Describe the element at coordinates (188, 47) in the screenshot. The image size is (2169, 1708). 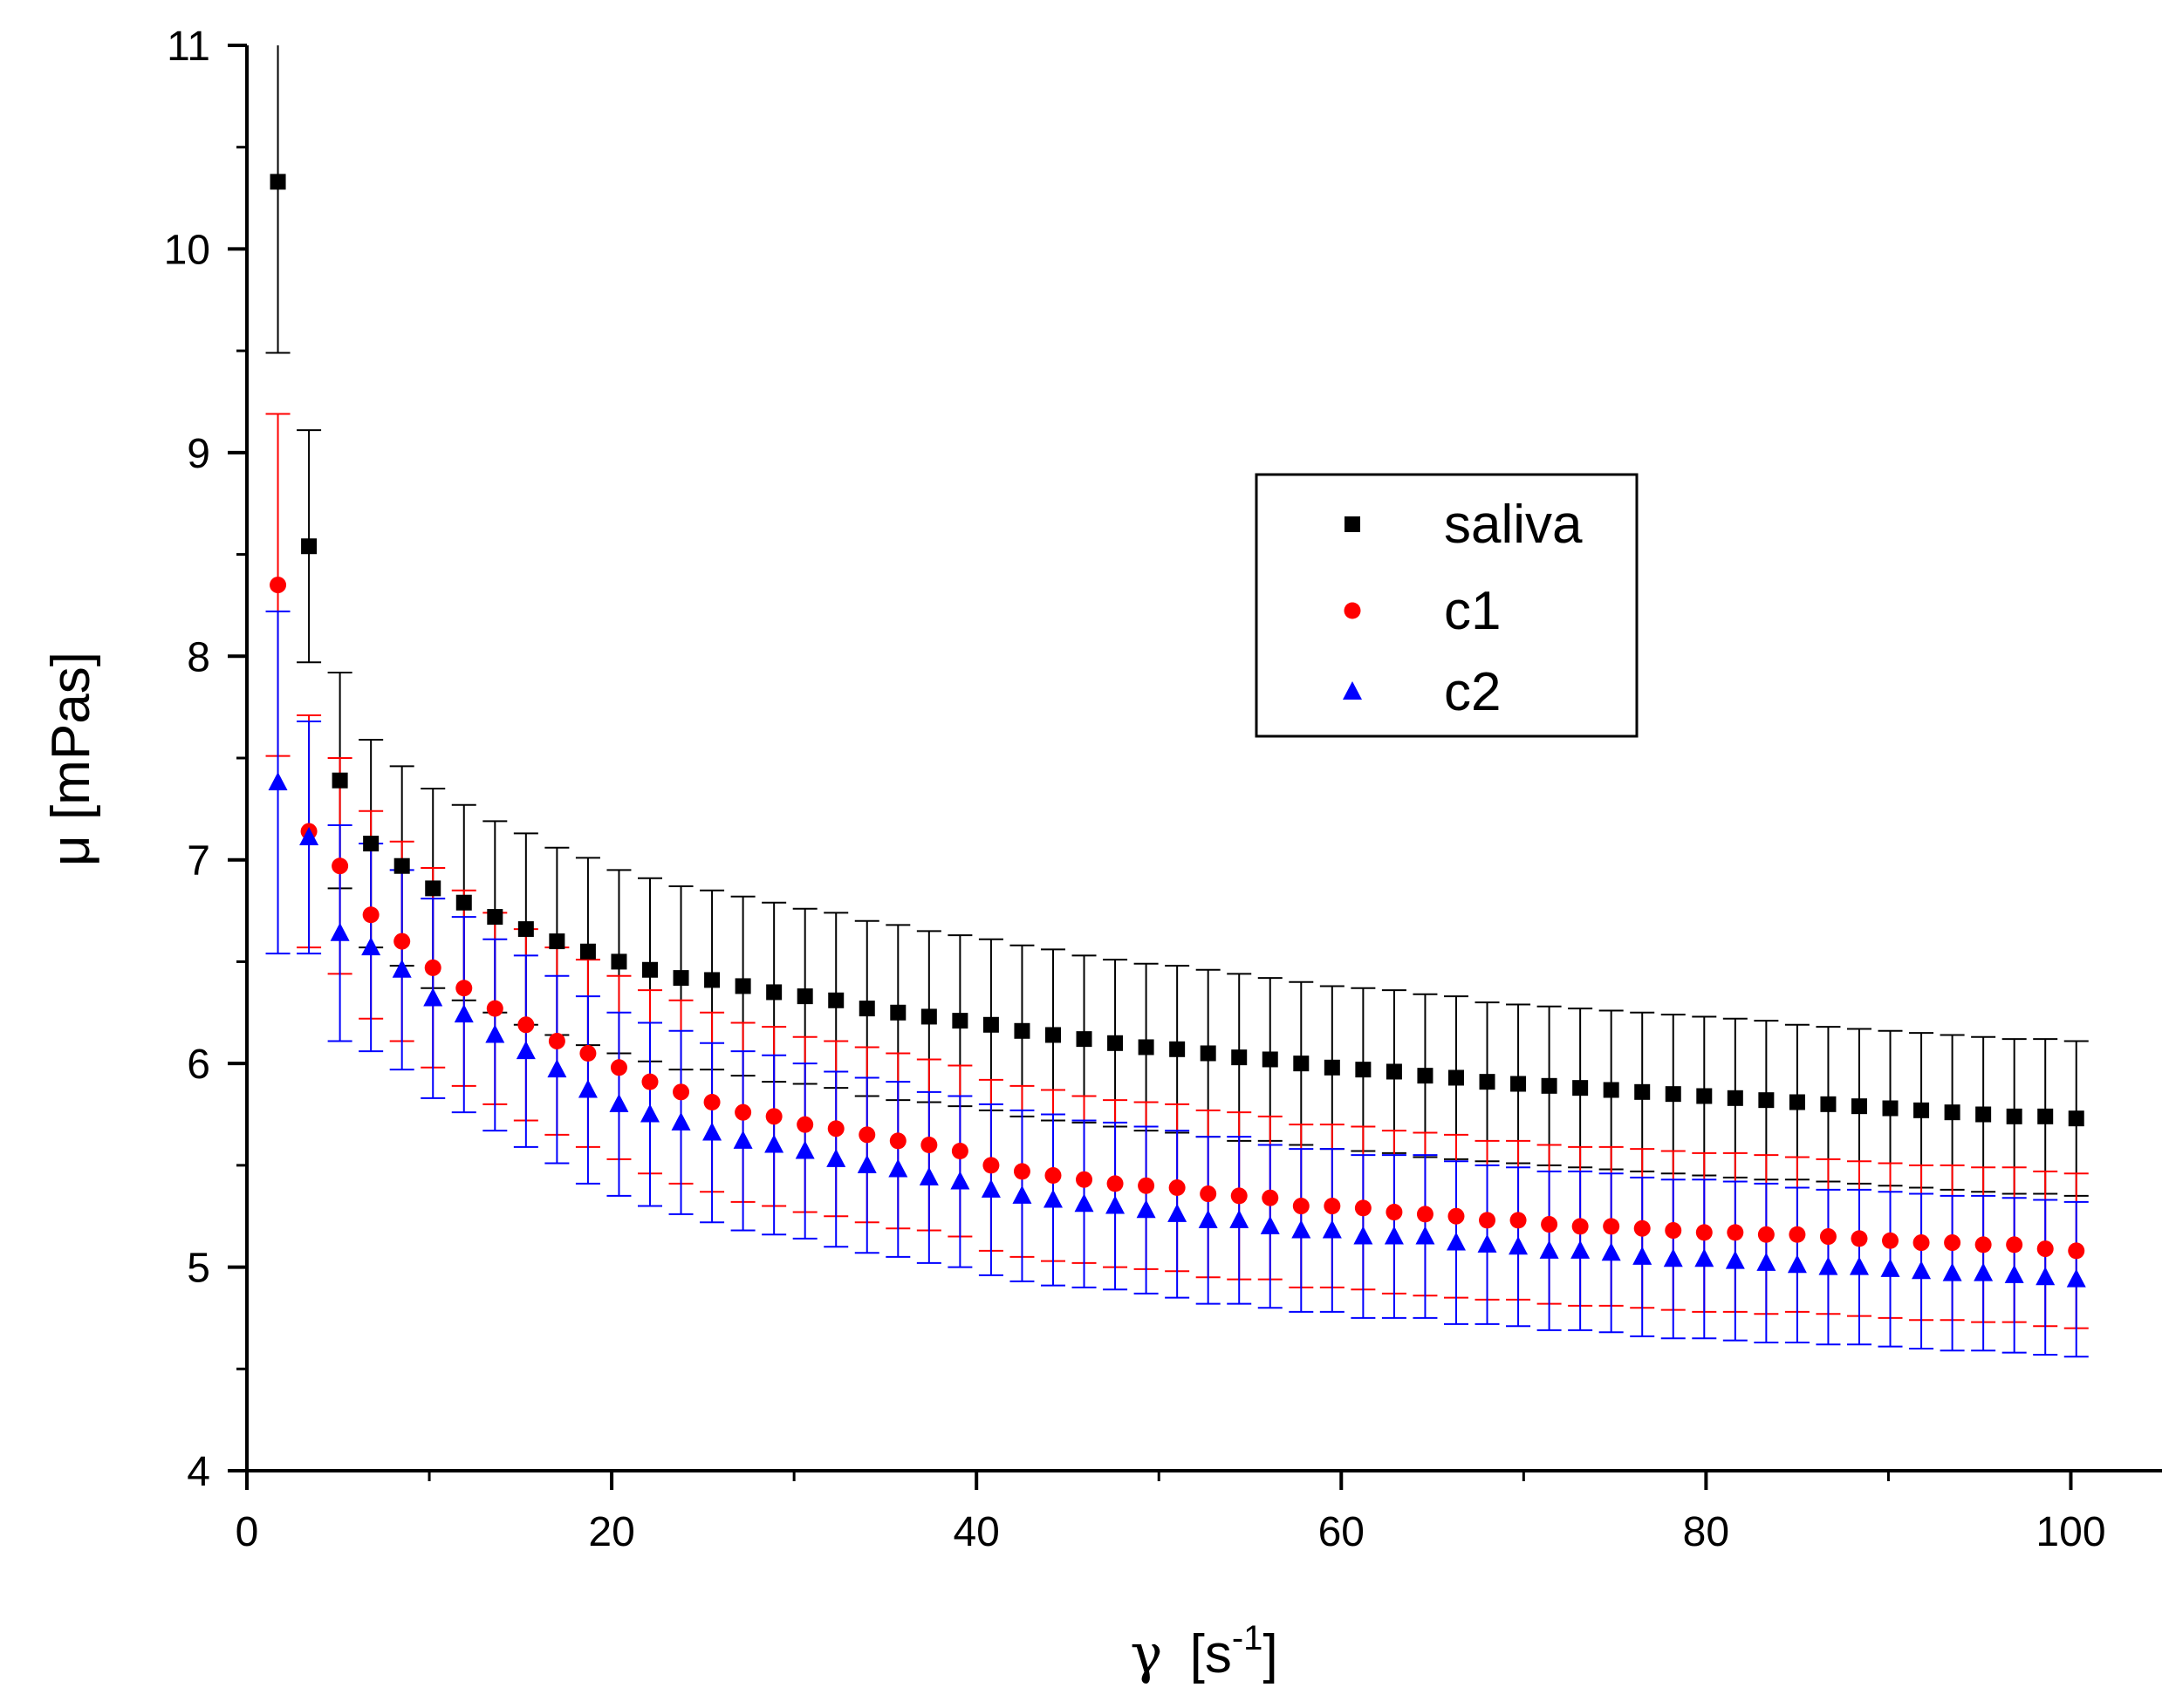
I see `y-tick-label: 11` at that location.